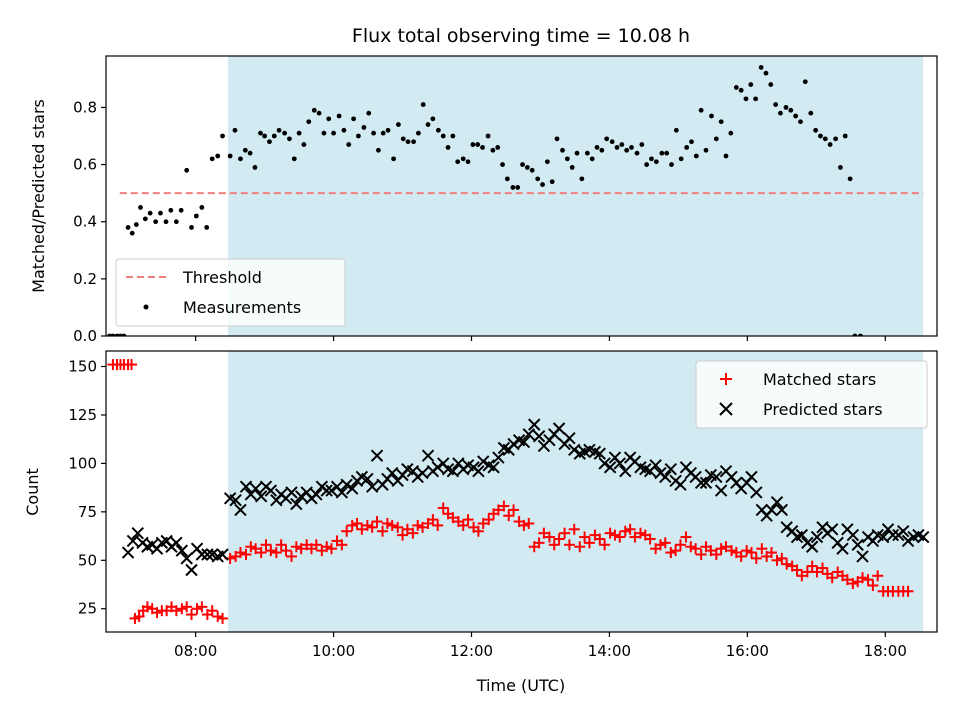  Describe the element at coordinates (85, 336) in the screenshot. I see `ratio-y-tick-label: 0.0` at that location.